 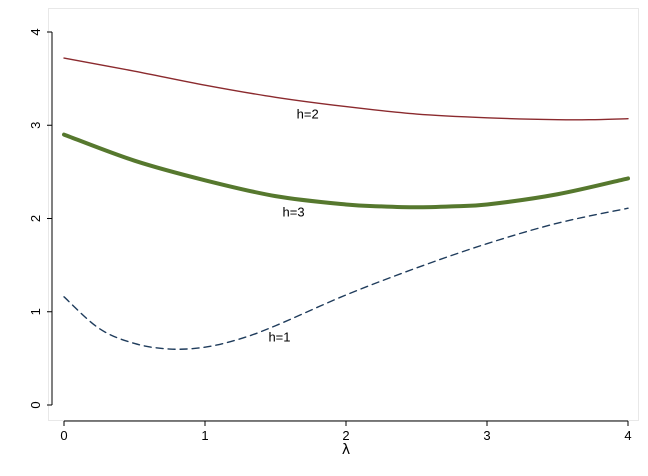 What do you see at coordinates (346, 450) in the screenshot?
I see `x-axis-title: λ` at bounding box center [346, 450].